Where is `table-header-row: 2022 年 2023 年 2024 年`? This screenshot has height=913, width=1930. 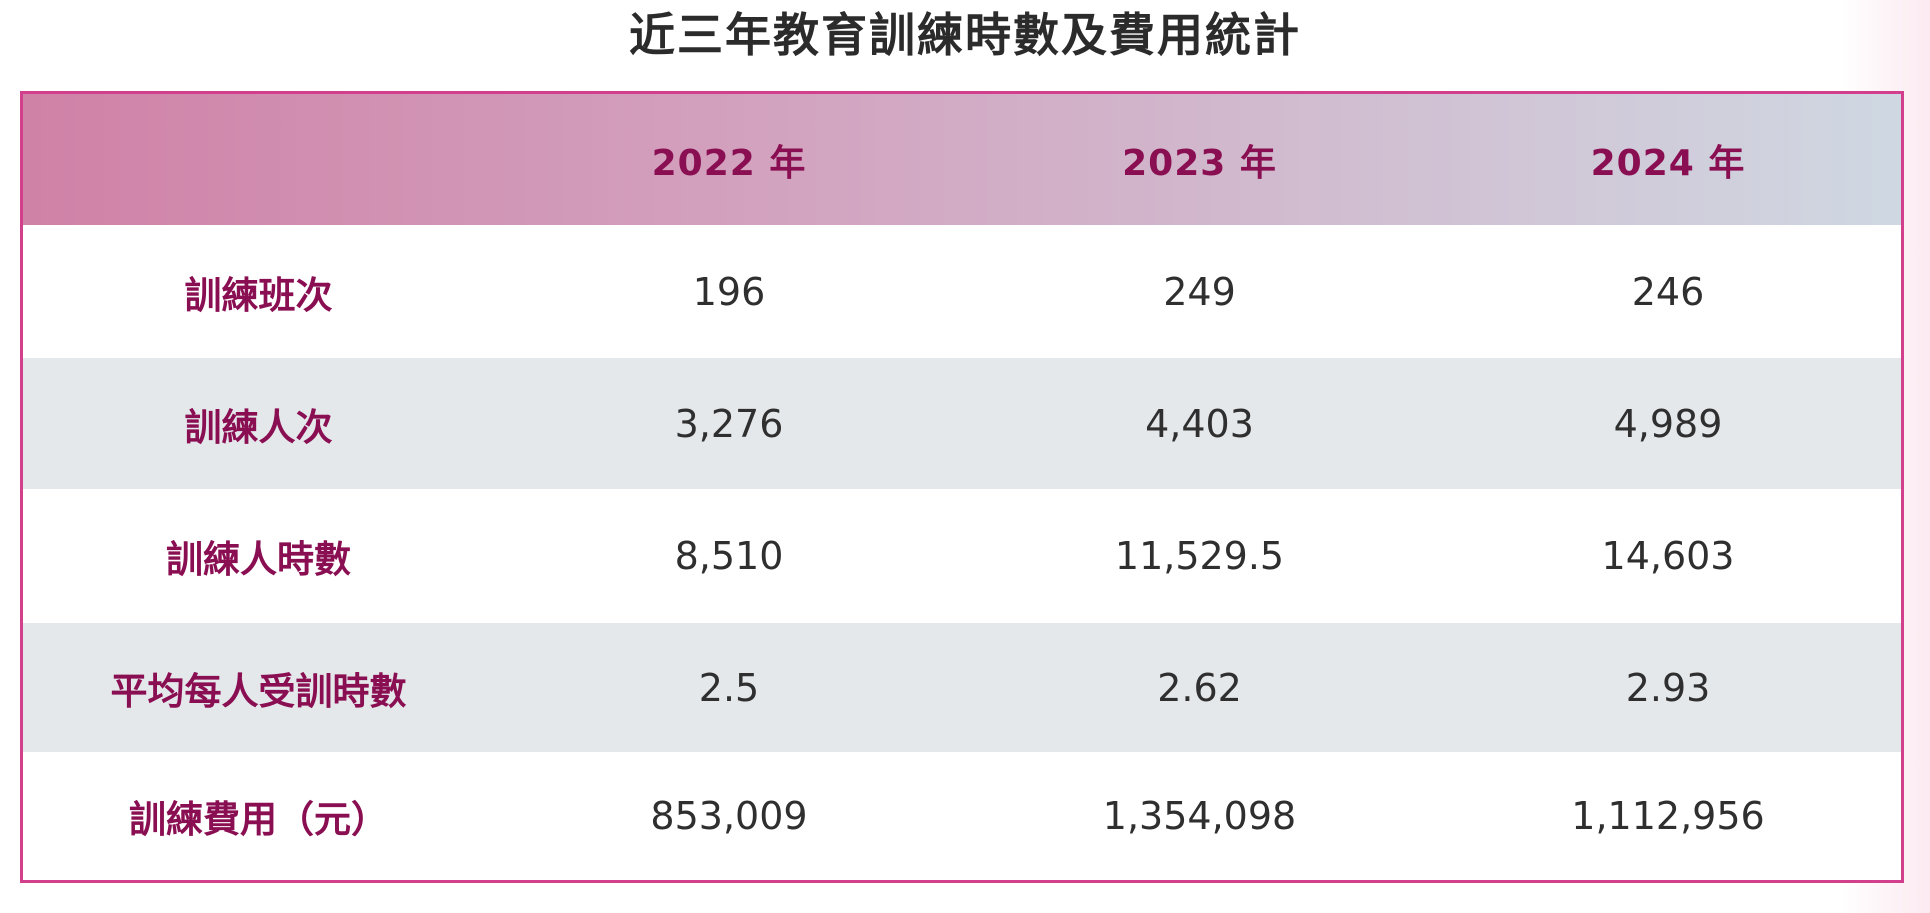 table-header-row: 2022 年 2023 年 2024 年 is located at coordinates (962, 159).